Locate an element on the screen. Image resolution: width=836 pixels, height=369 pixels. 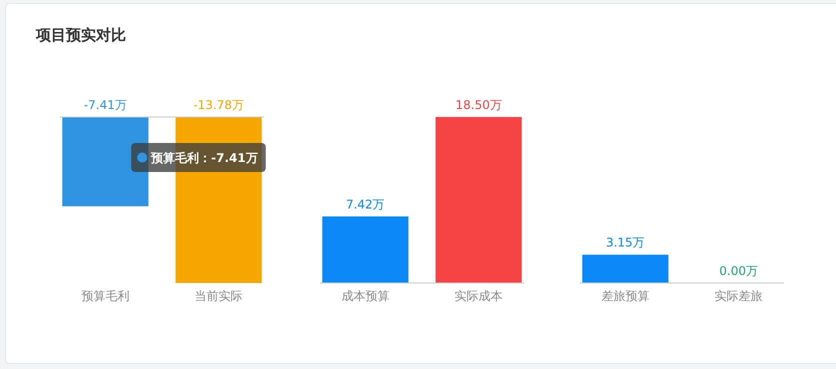
chart-title: 项目预实对比 is located at coordinates (80, 35).